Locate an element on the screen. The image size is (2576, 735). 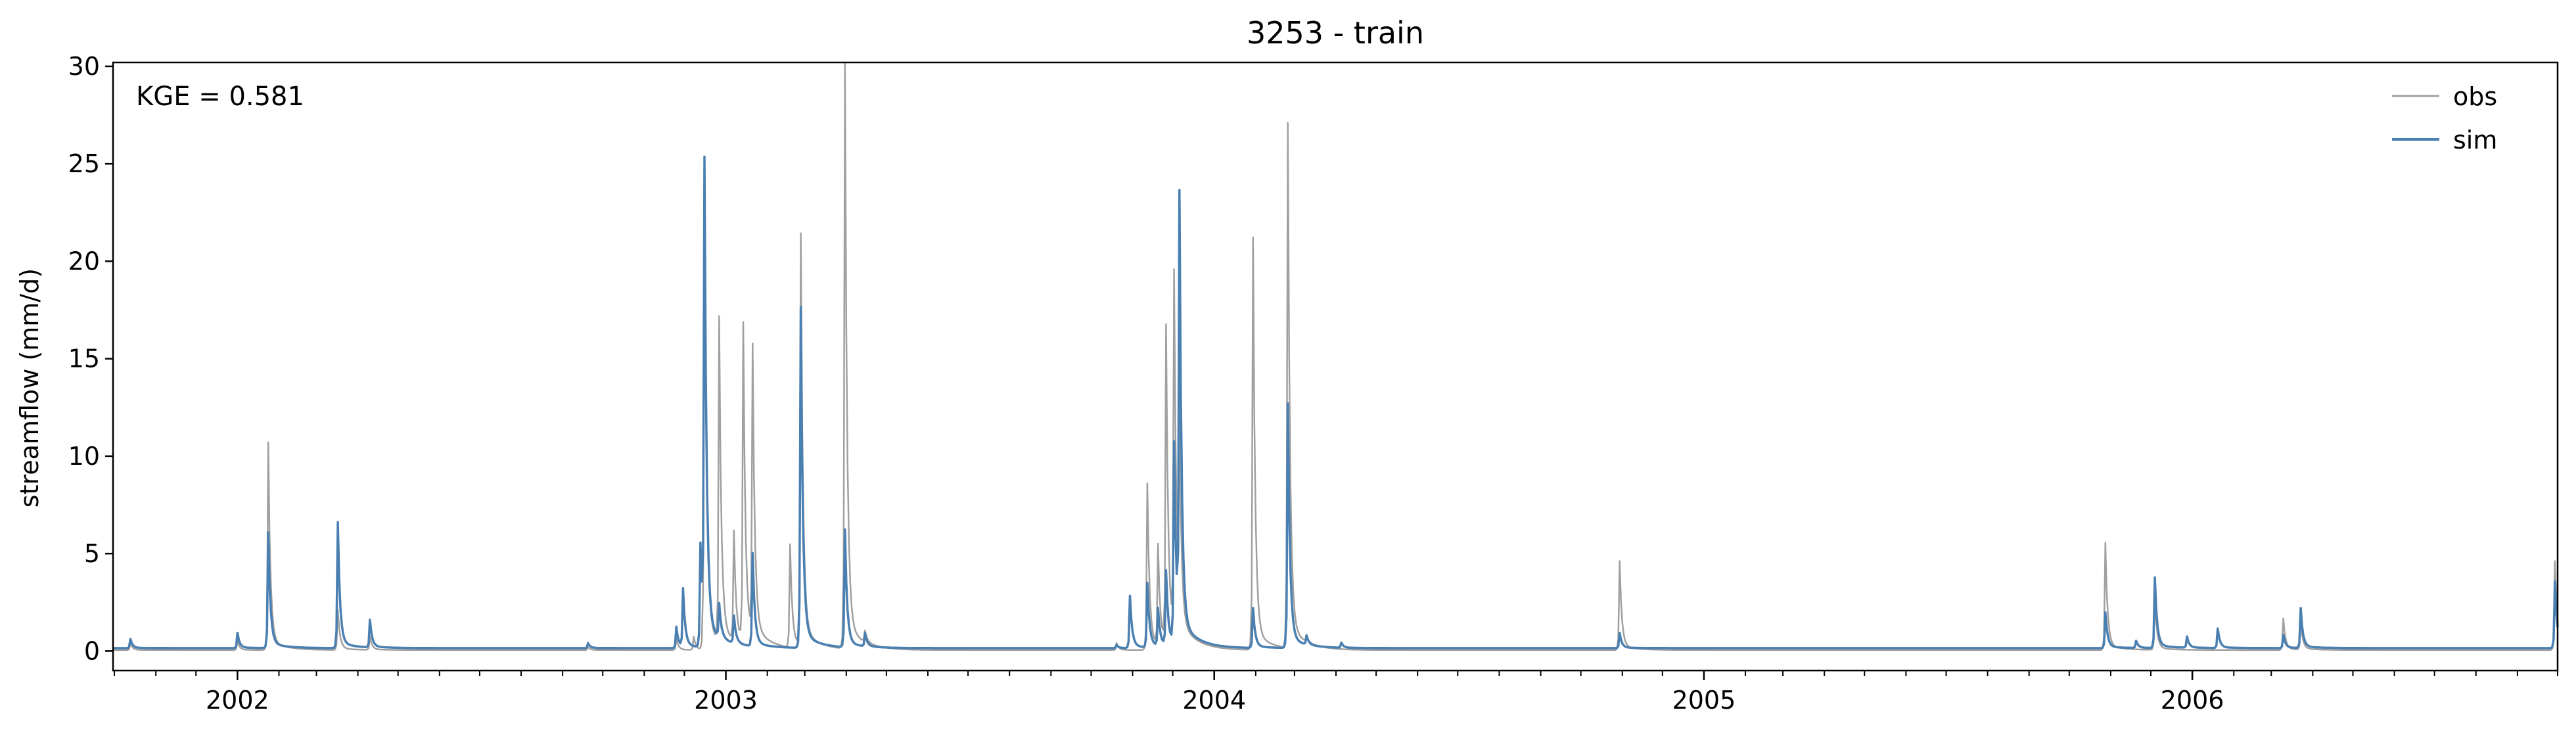
chart-title: 3253 - train is located at coordinates (1335, 33).